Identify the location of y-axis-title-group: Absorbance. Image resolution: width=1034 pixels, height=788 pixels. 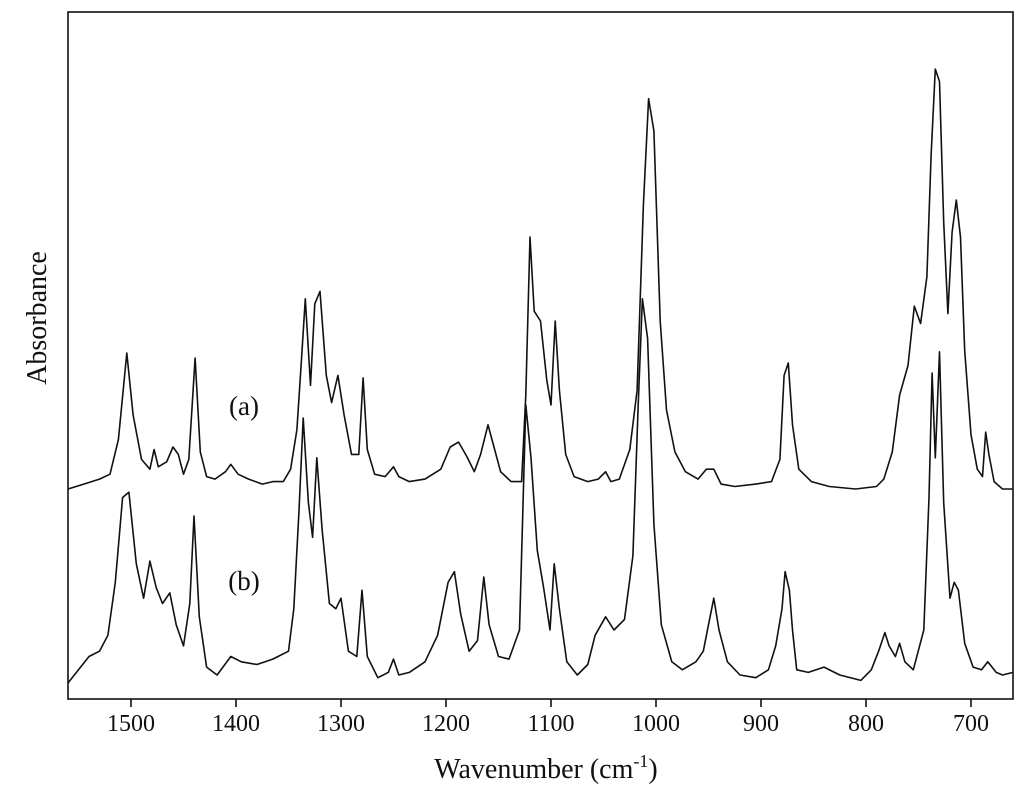
(37, 318).